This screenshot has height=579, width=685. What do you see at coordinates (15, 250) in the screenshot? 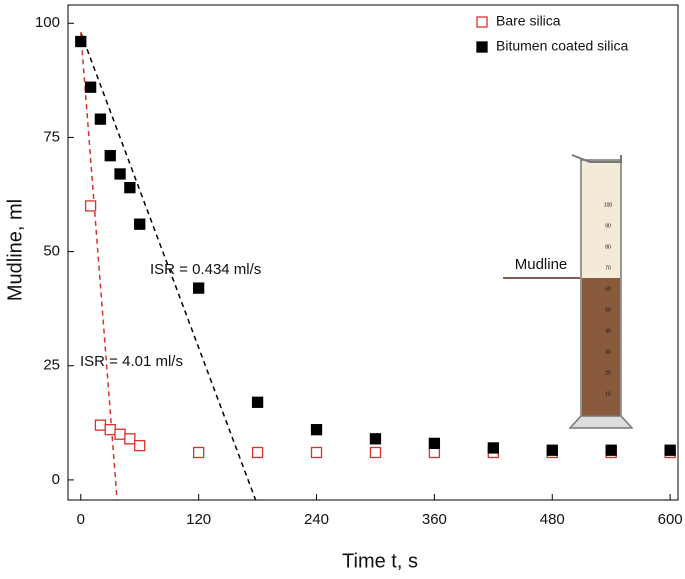
I see `y-axis-label: Mudline, ml` at bounding box center [15, 250].